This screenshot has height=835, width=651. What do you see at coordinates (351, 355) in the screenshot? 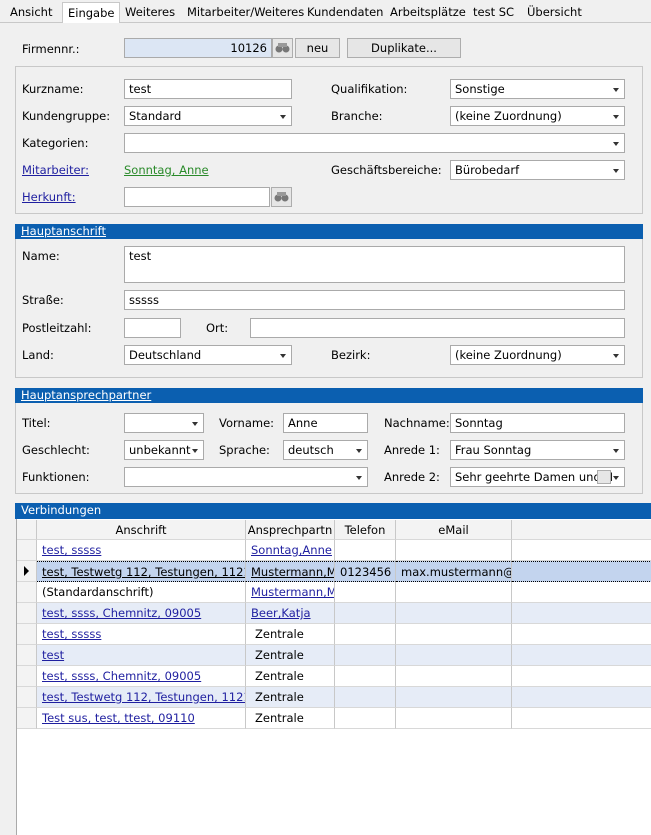
I see `label: Bezirk:` at bounding box center [351, 355].